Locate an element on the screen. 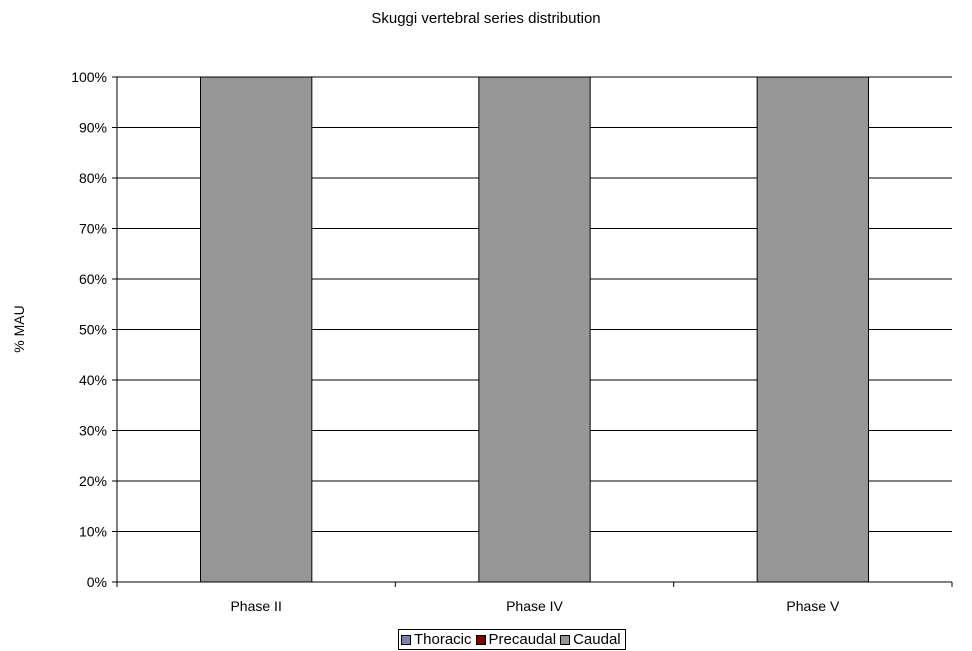  legend-item-precaudal: Precaudal is located at coordinates (516, 639).